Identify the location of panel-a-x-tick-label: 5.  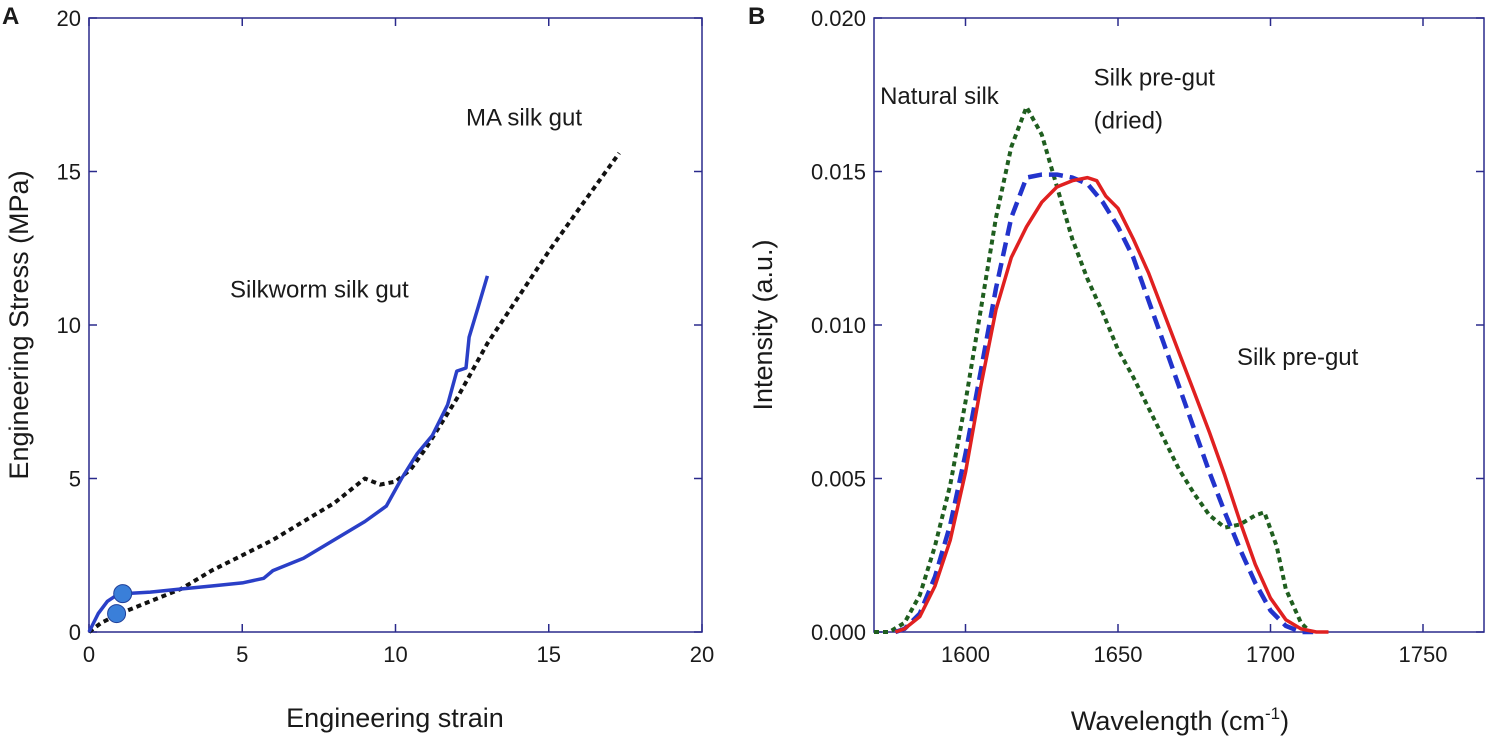
(242, 654).